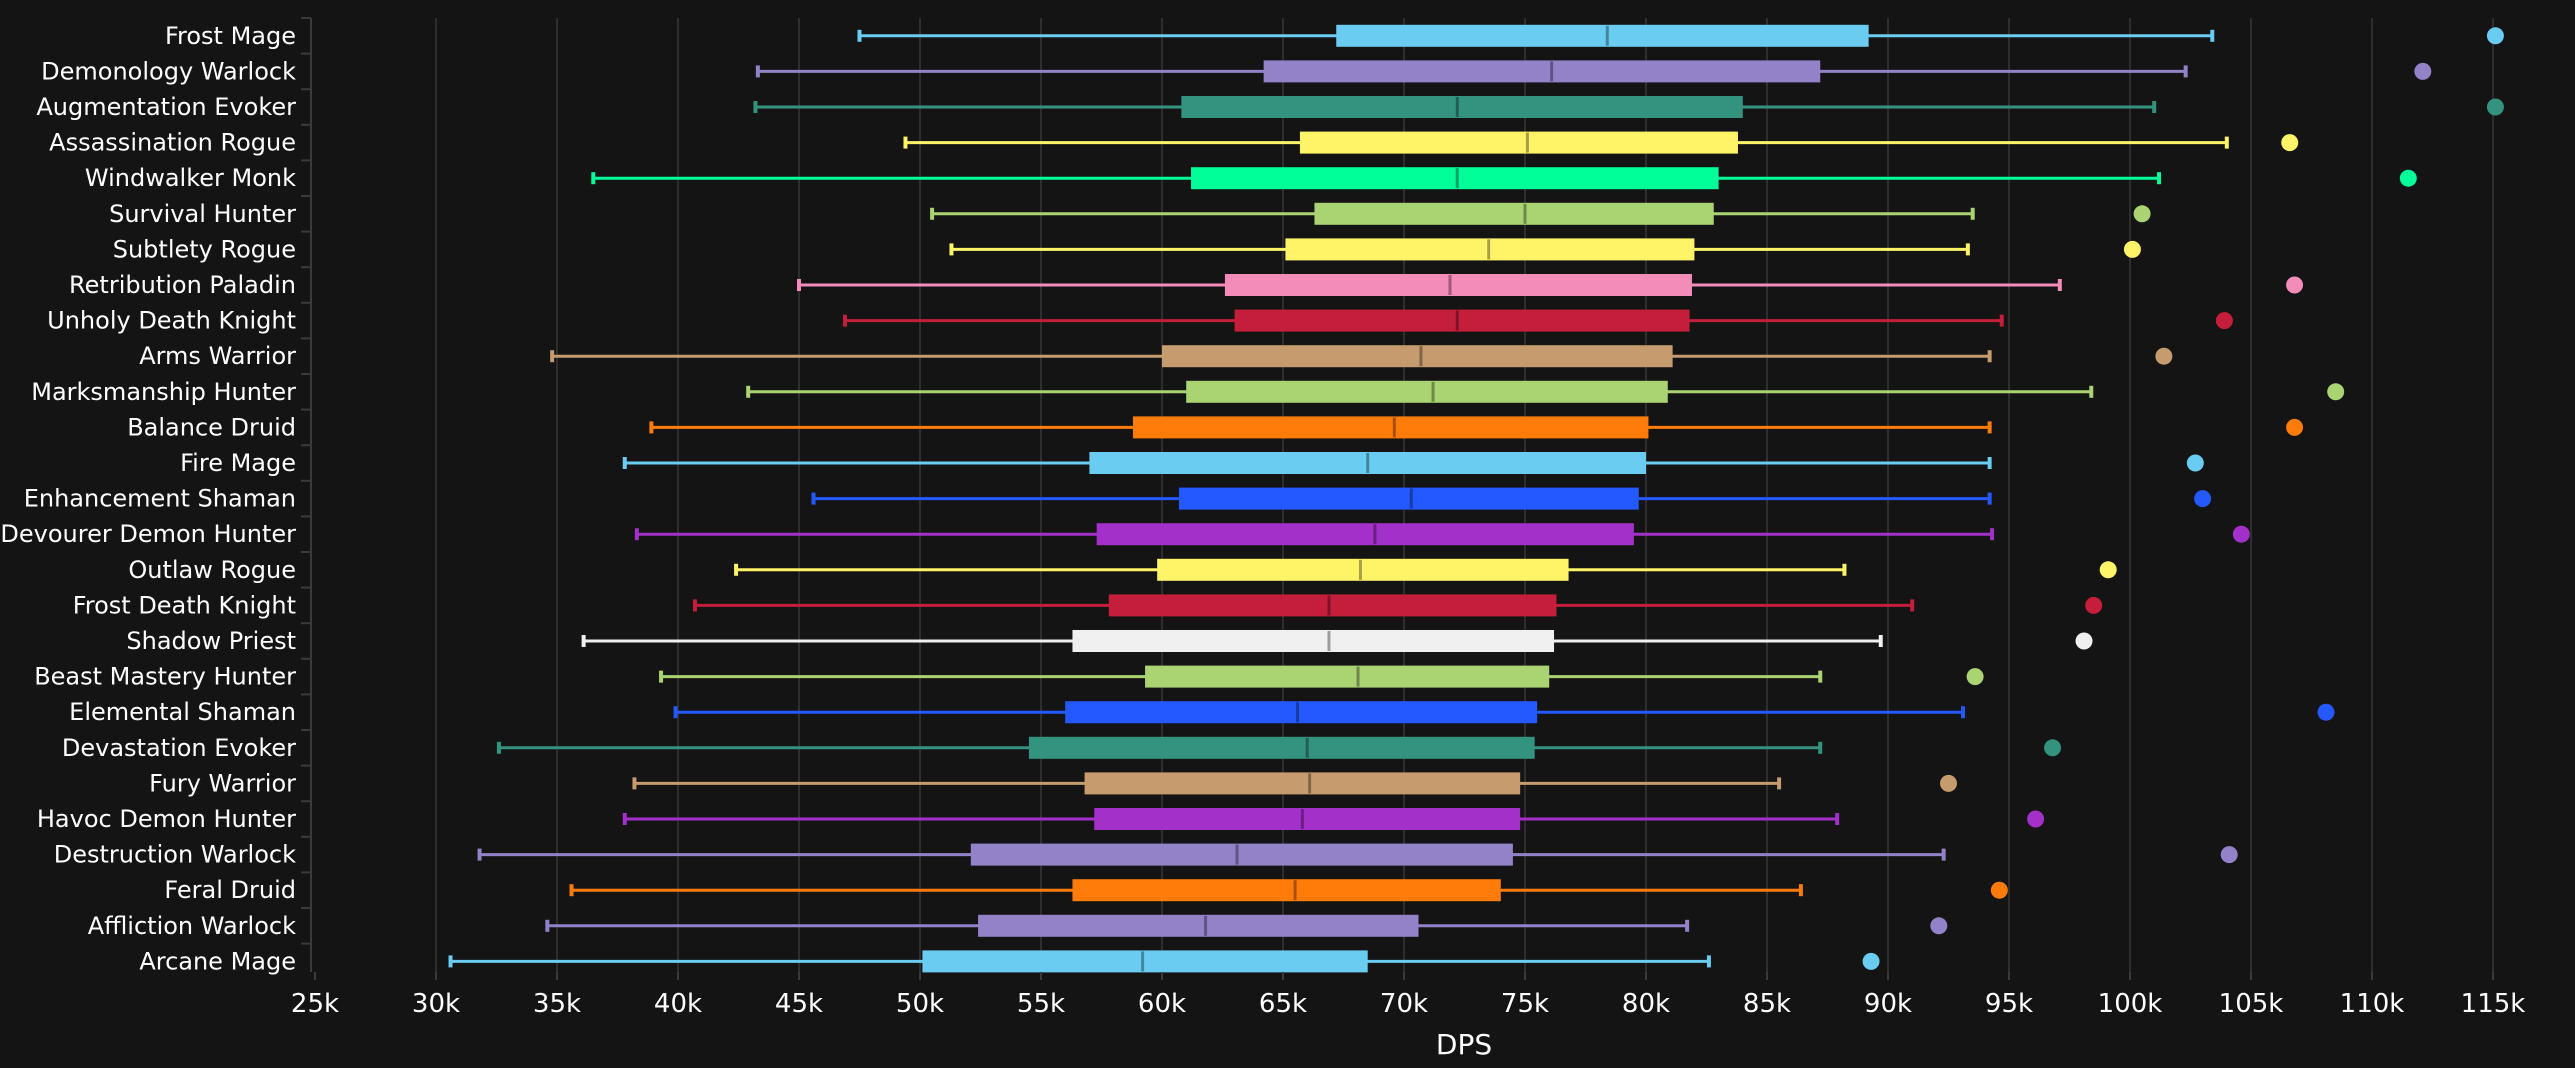 The image size is (2575, 1068). I want to click on x-tick-label: 80k, so click(1646, 1004).